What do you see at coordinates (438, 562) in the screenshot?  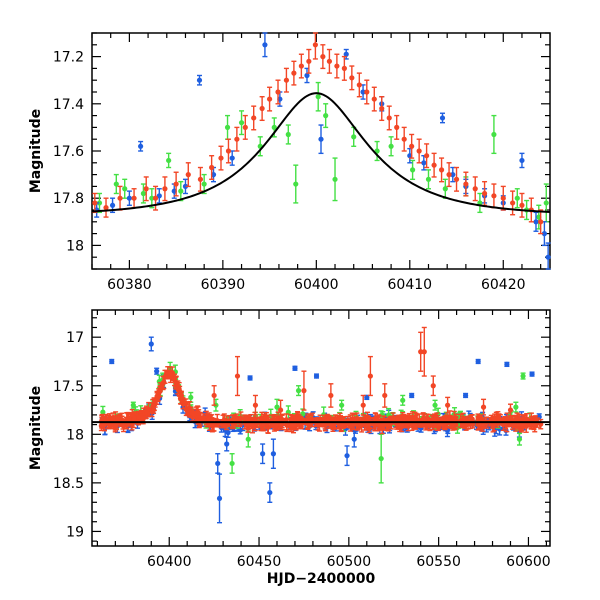 I see `bottom-x-tick-label: 60550` at bounding box center [438, 562].